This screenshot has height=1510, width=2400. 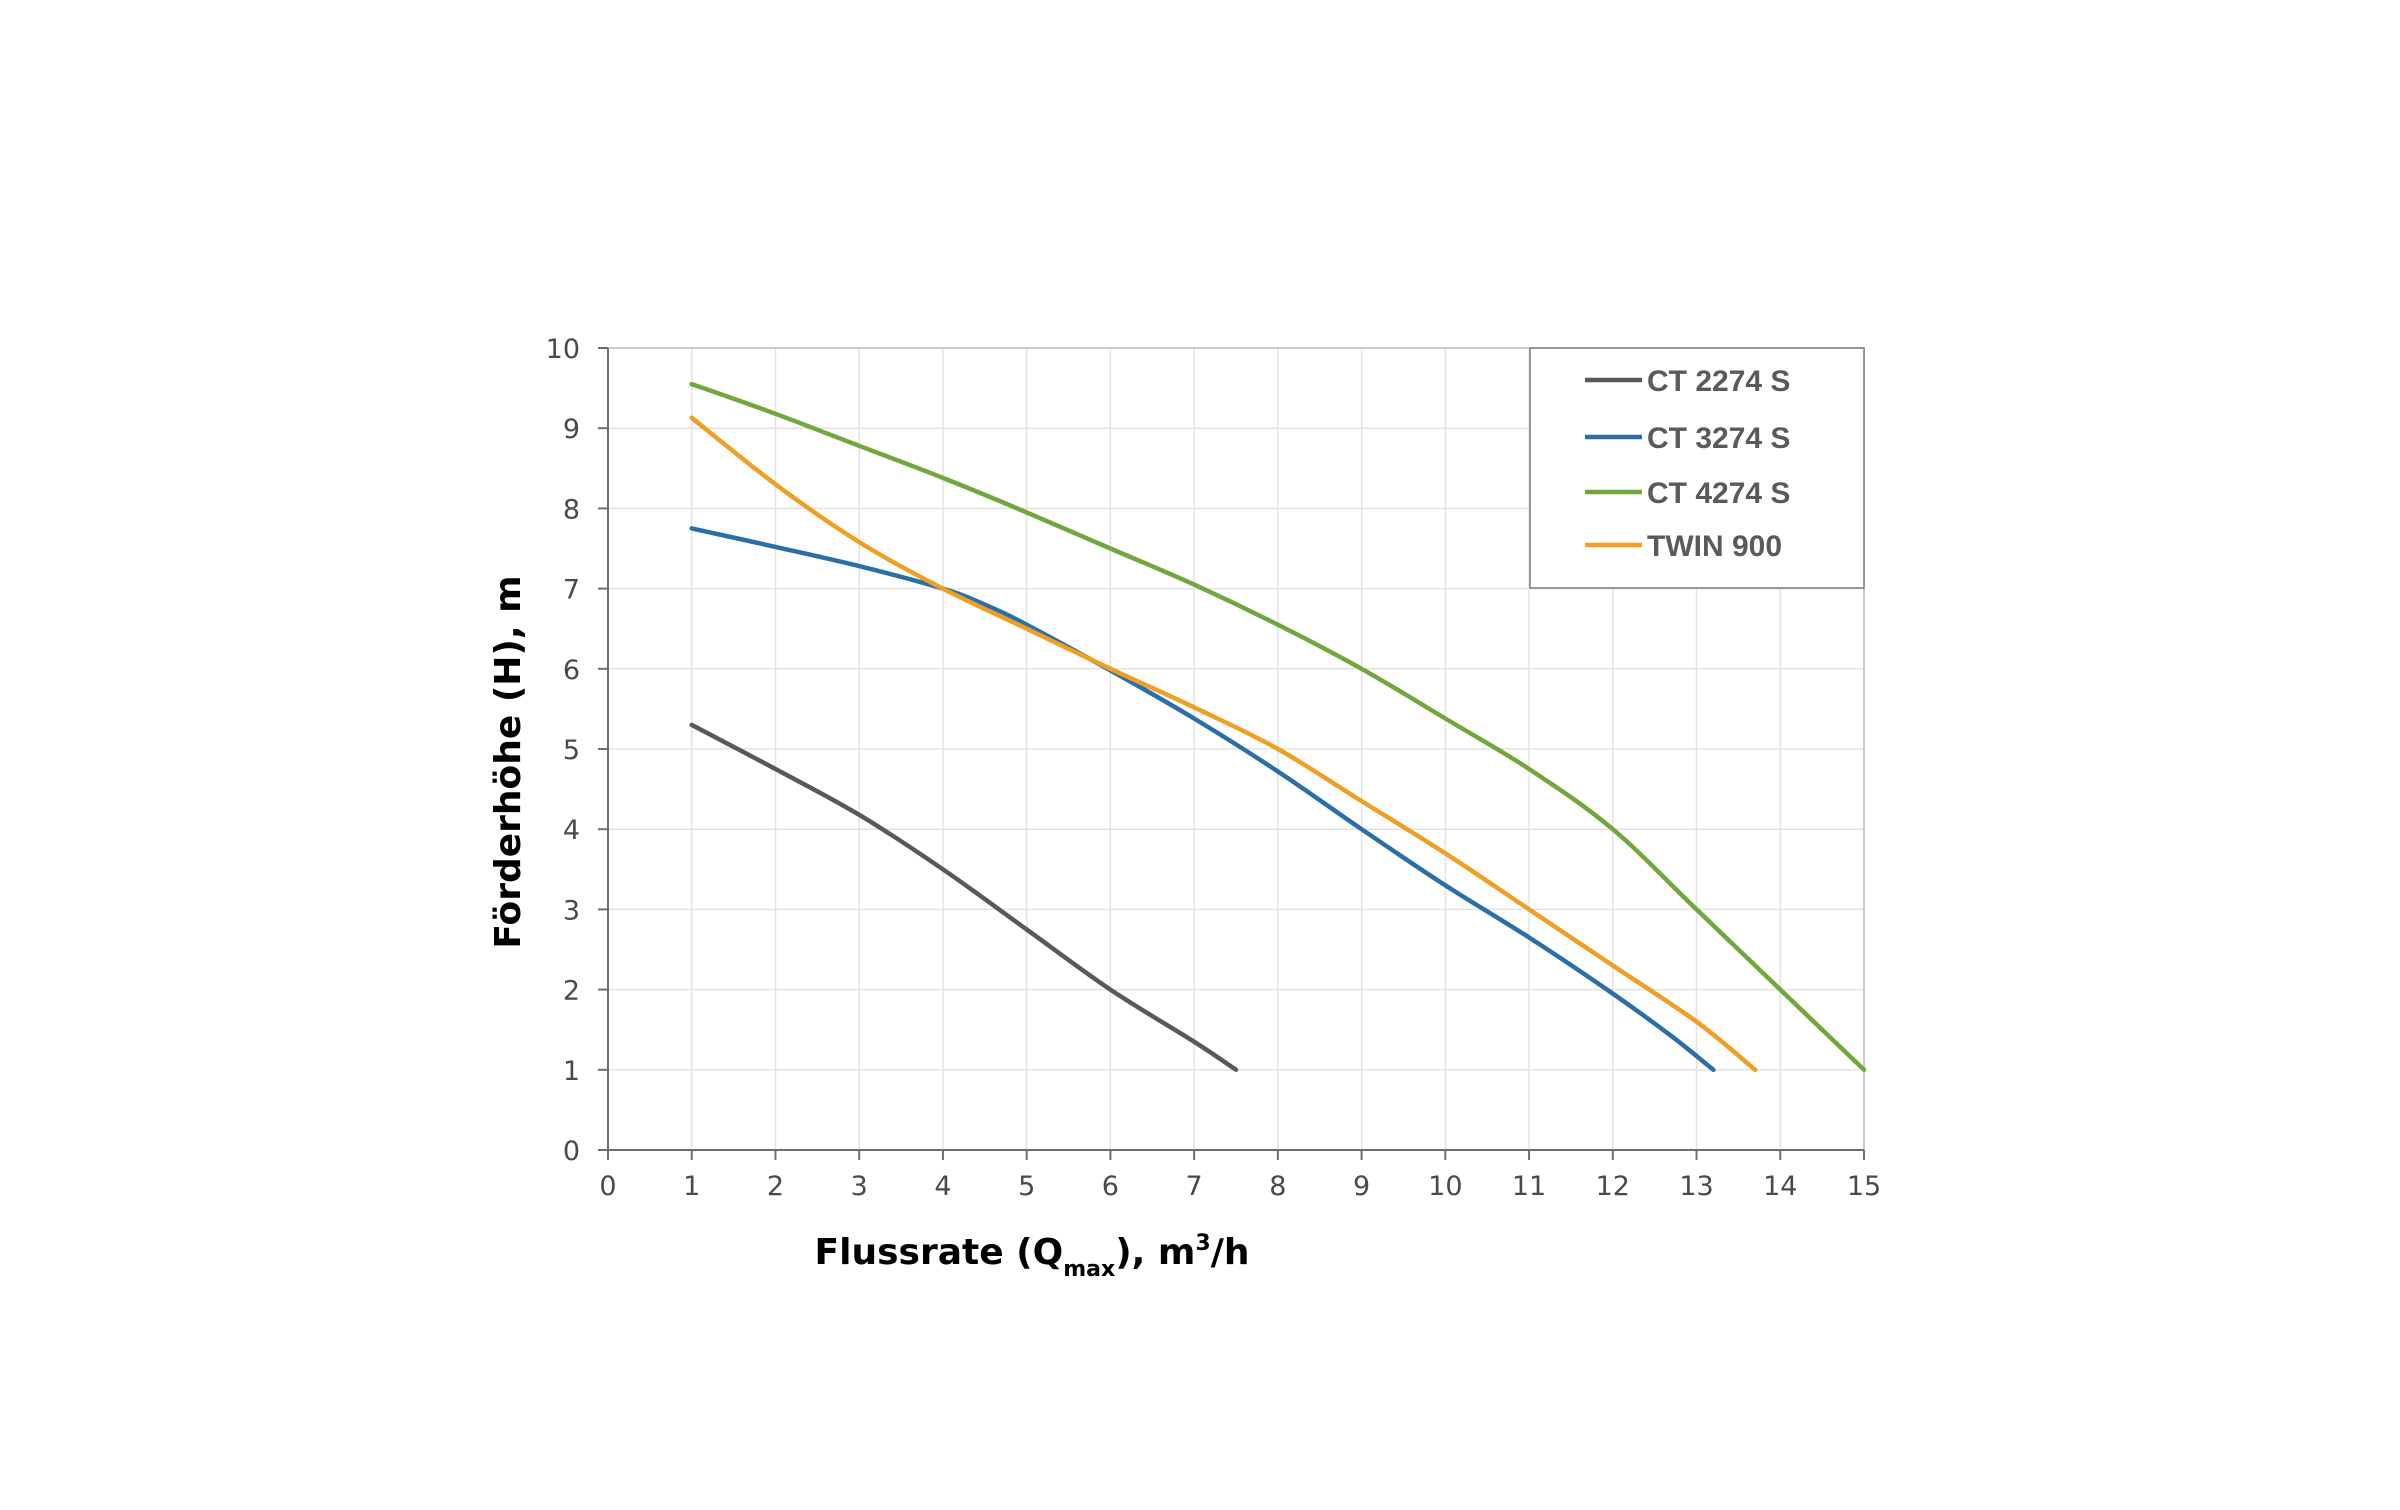 I want to click on x-tick-label-15: 15, so click(x=1864, y=1186).